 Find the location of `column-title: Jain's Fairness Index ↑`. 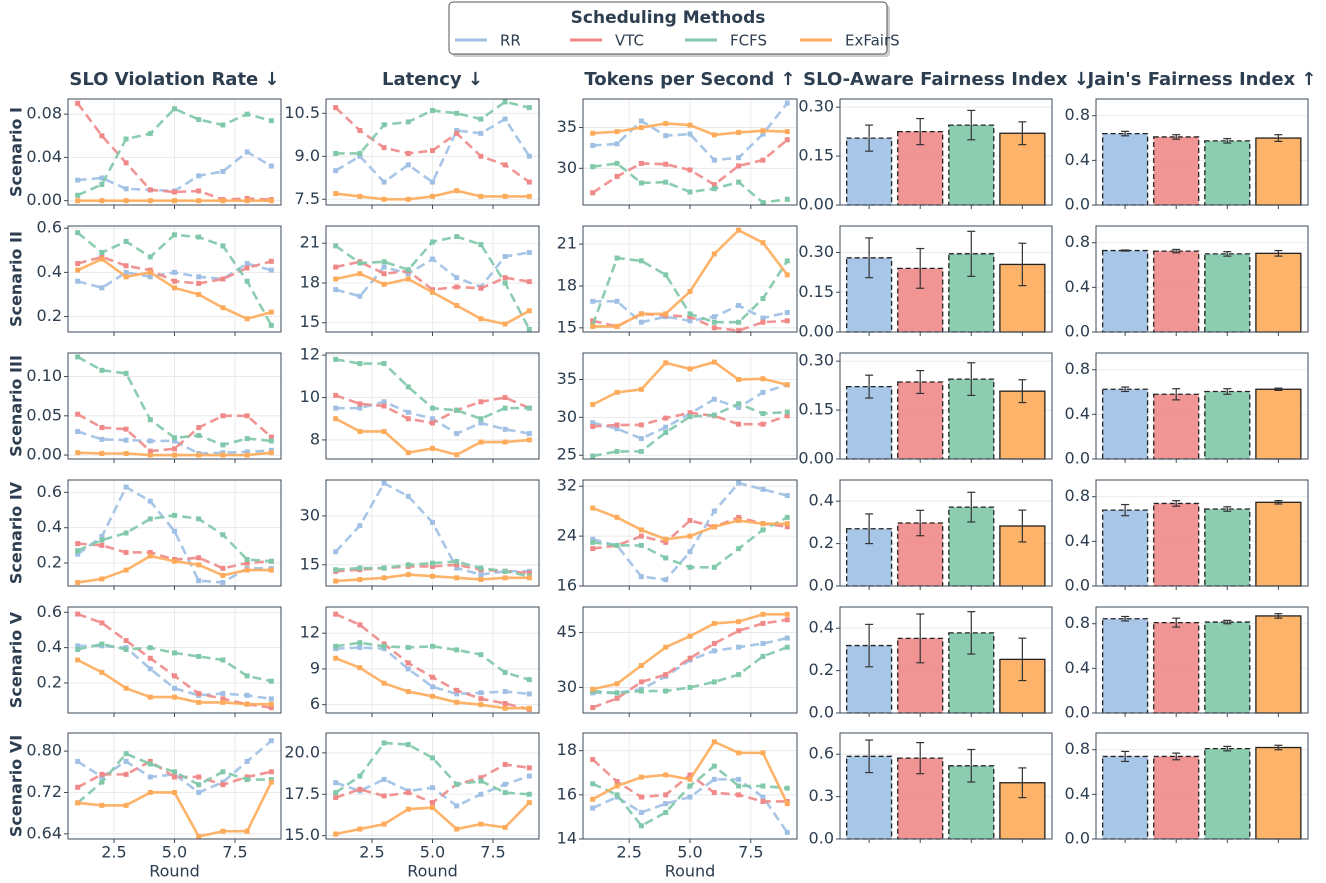

column-title: Jain's Fairness Index ↑ is located at coordinates (1200, 79).